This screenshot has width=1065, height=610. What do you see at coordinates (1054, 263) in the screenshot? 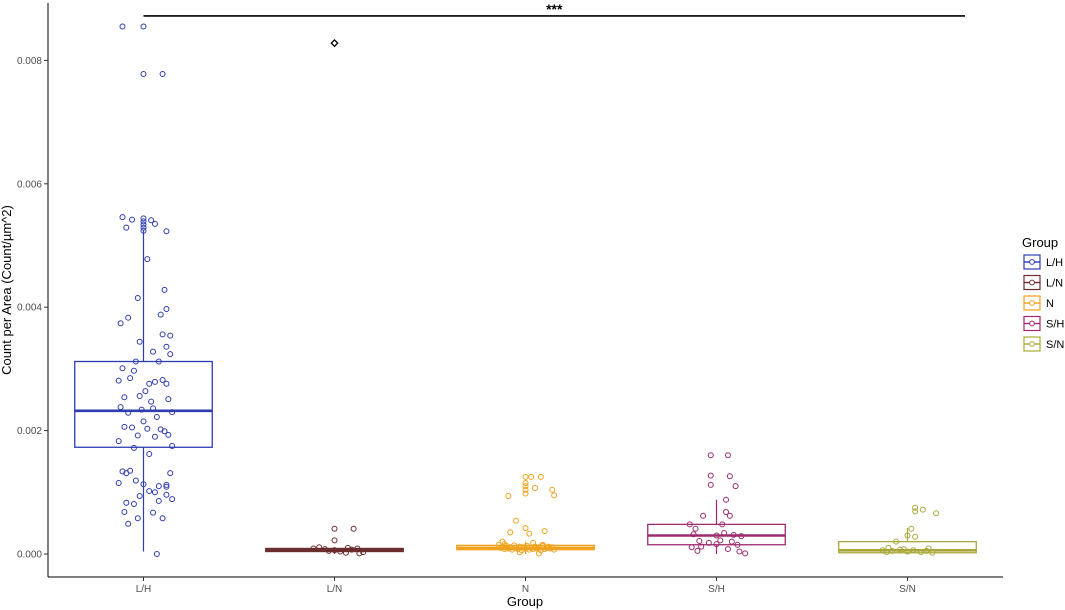
I see `legend-label: L/H` at bounding box center [1054, 263].